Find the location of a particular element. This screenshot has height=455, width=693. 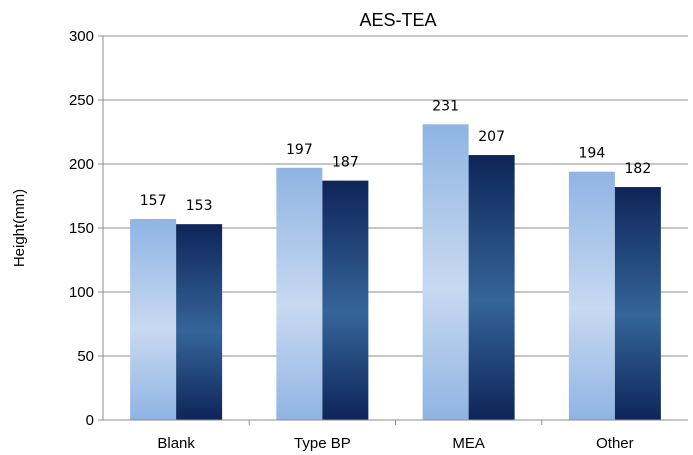

data-label: 194 is located at coordinates (592, 154).